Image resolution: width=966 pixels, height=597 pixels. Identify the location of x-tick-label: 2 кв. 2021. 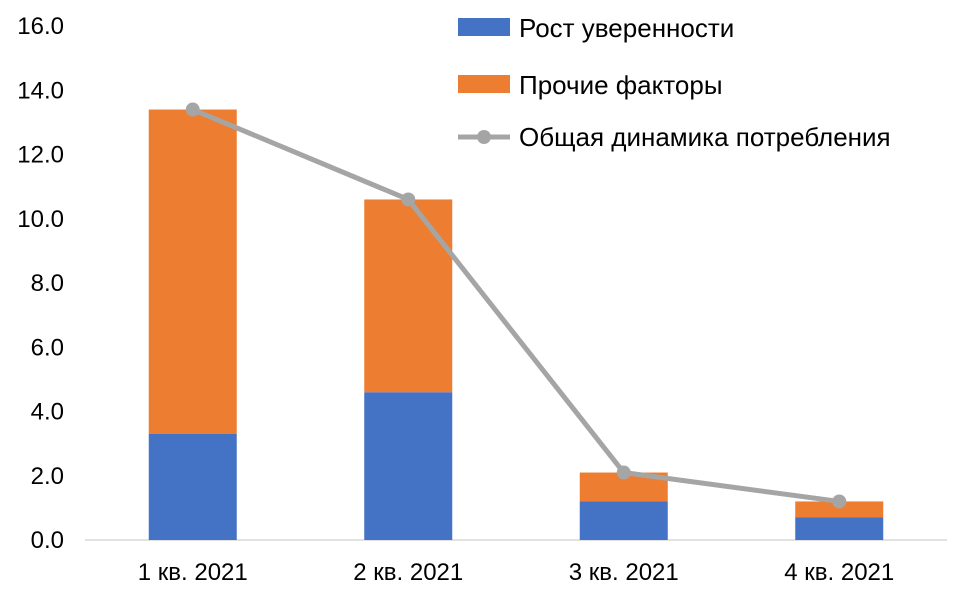
(408, 572).